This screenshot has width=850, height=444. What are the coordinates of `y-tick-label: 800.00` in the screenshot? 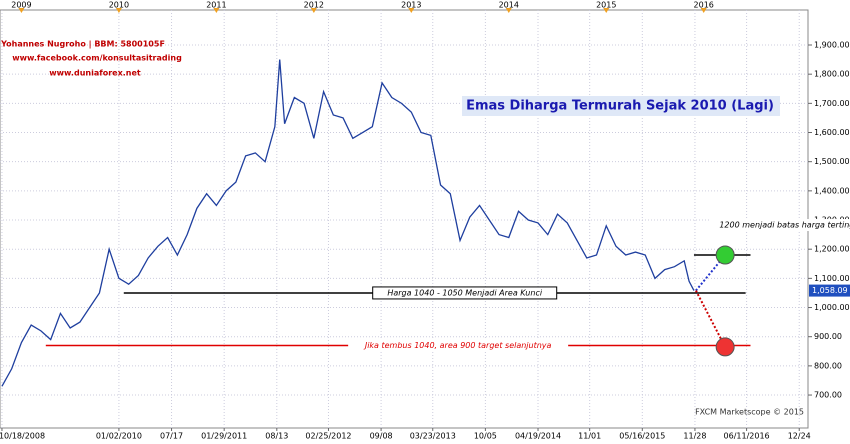 It's located at (828, 365).